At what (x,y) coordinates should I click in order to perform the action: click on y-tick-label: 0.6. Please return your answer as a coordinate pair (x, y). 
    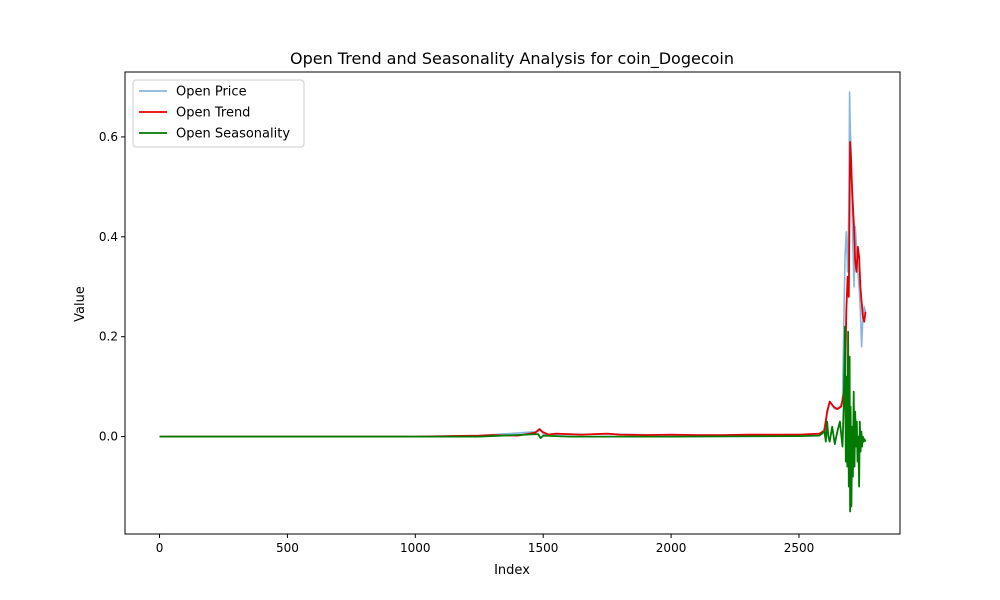
    Looking at the image, I should click on (108, 137).